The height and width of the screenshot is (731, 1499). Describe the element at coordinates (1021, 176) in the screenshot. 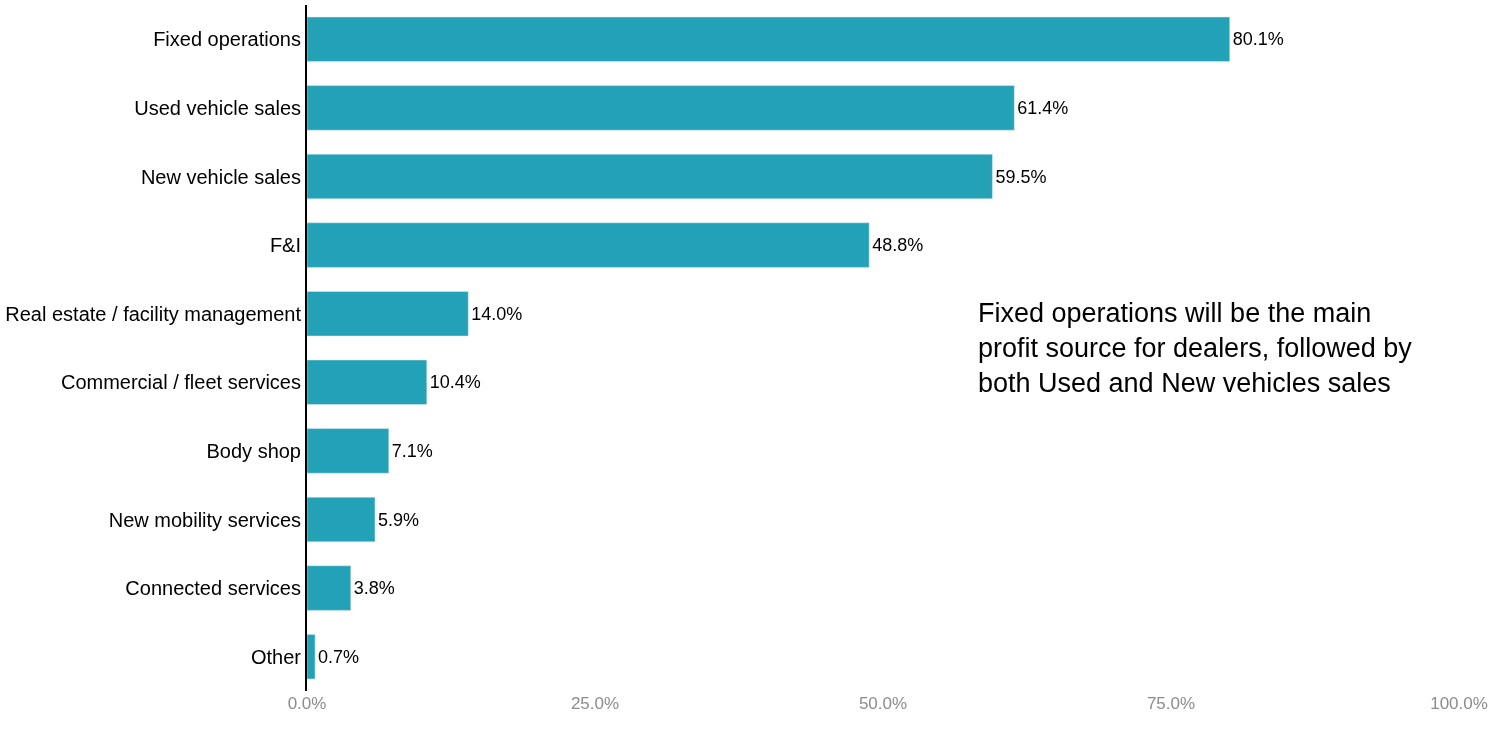

I see `data-label: 59.5%` at that location.